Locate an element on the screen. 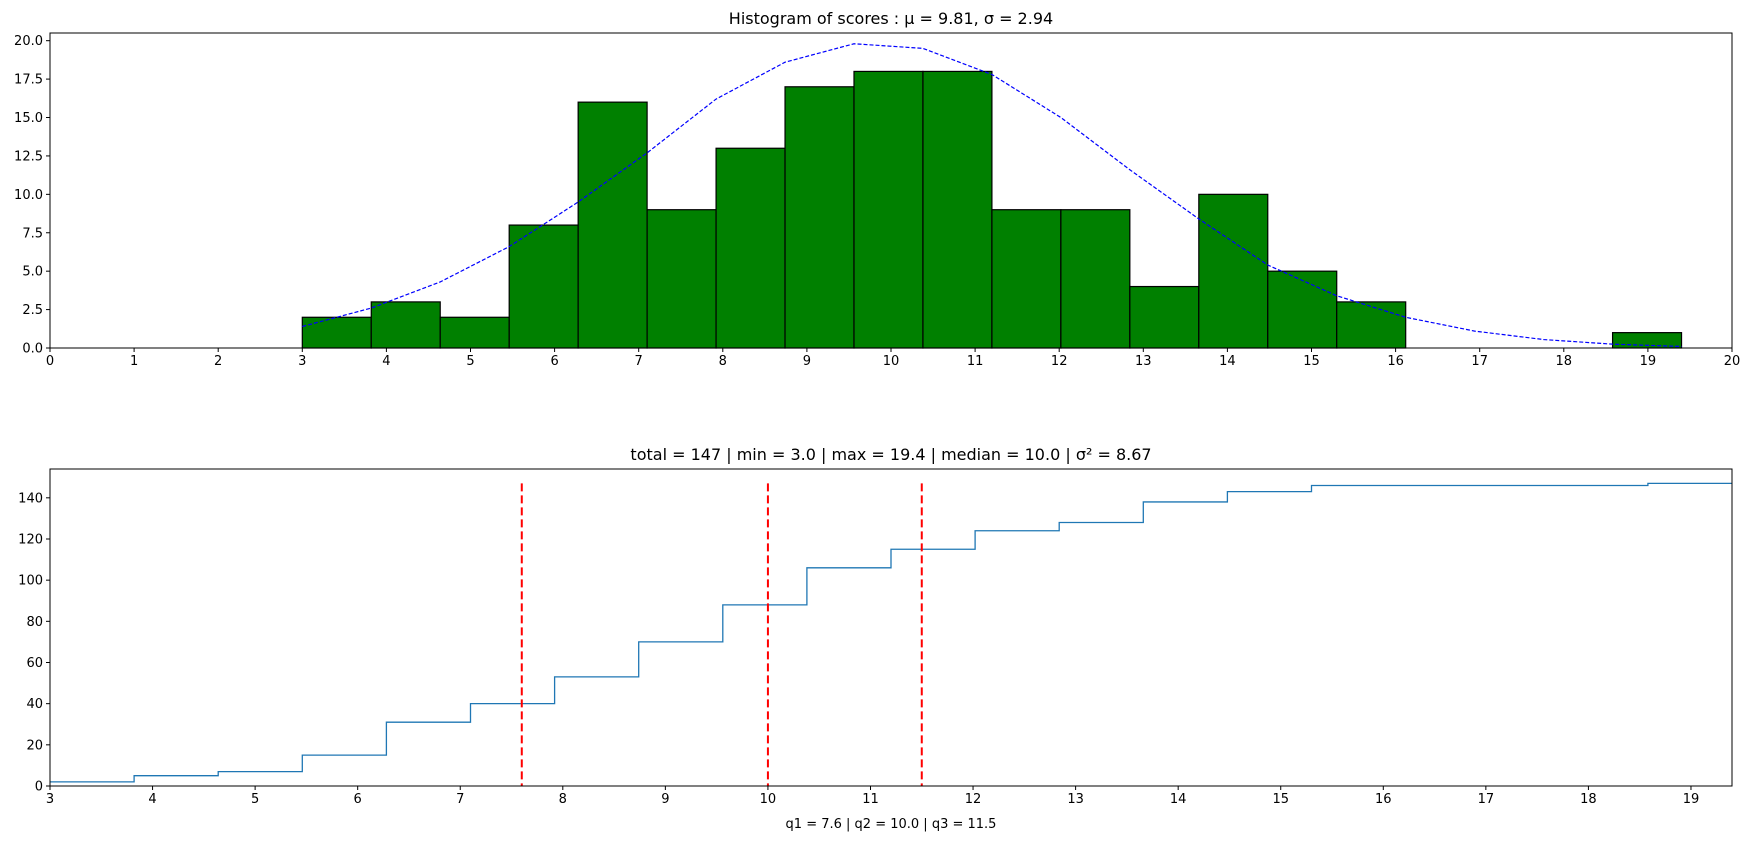 The image size is (1748, 841). x-tick-label: 2 is located at coordinates (218, 361).